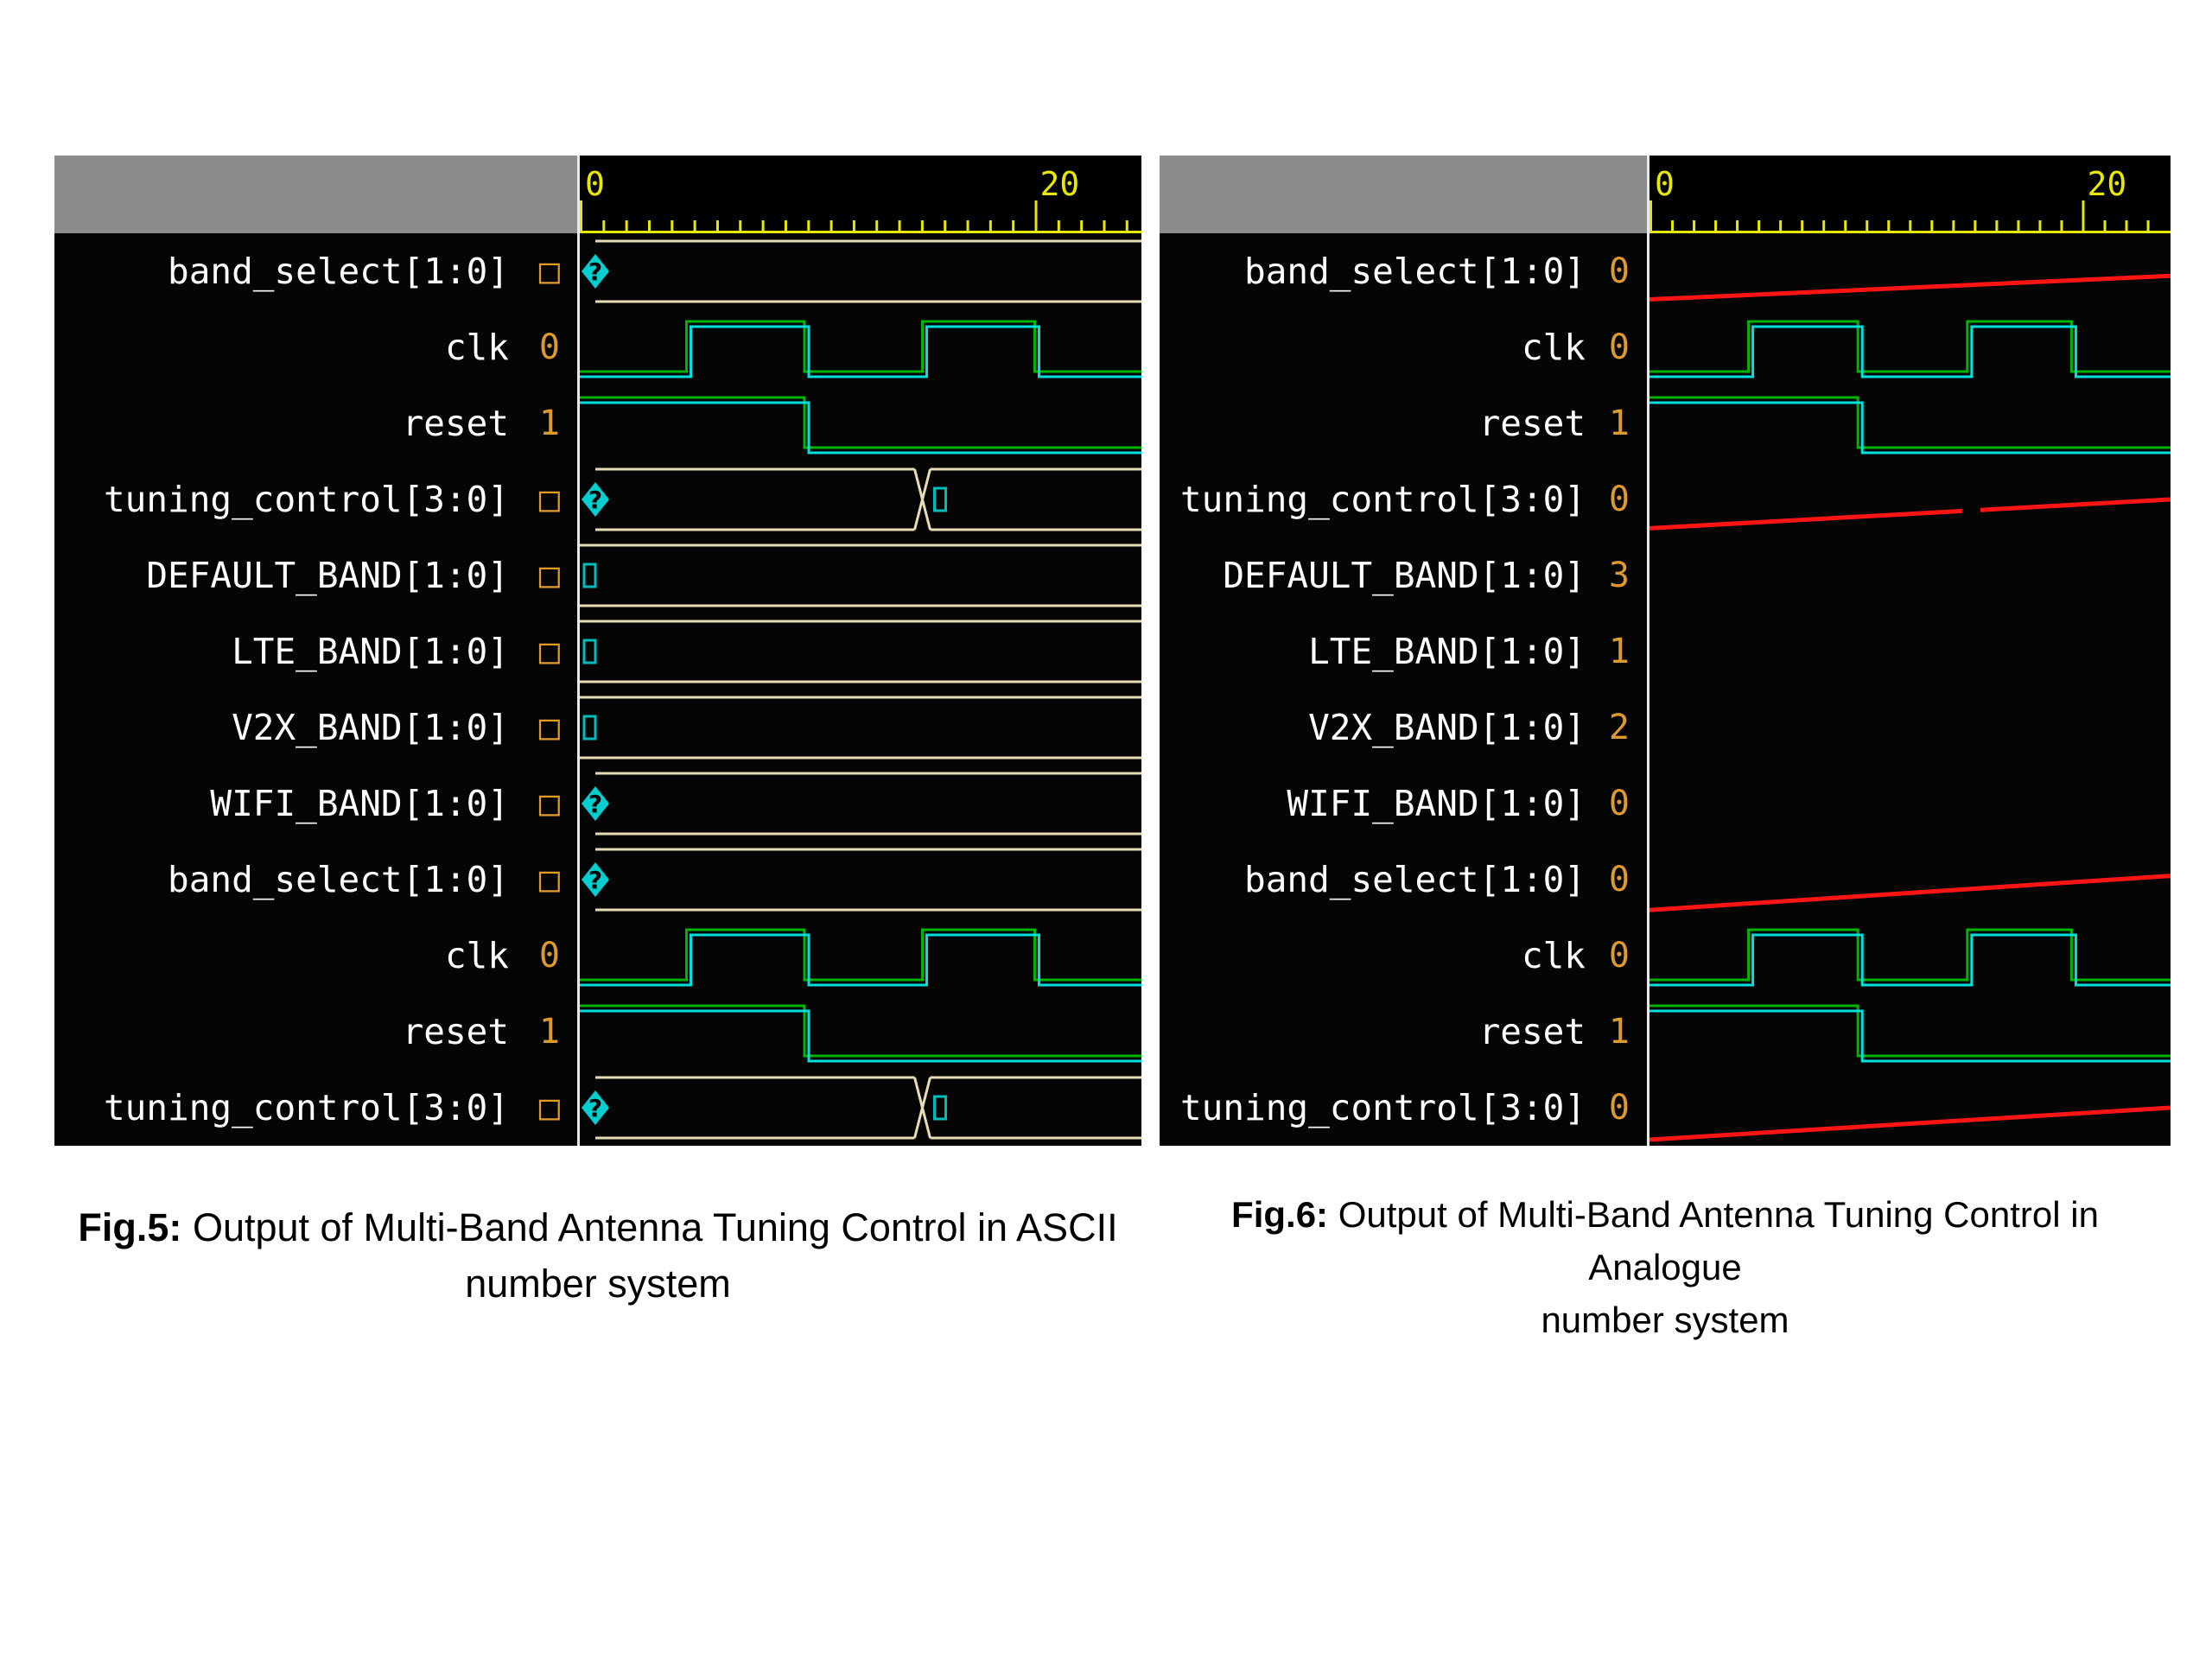  What do you see at coordinates (595, 500) in the screenshot?
I see `unknown-value-glyph: ?` at bounding box center [595, 500].